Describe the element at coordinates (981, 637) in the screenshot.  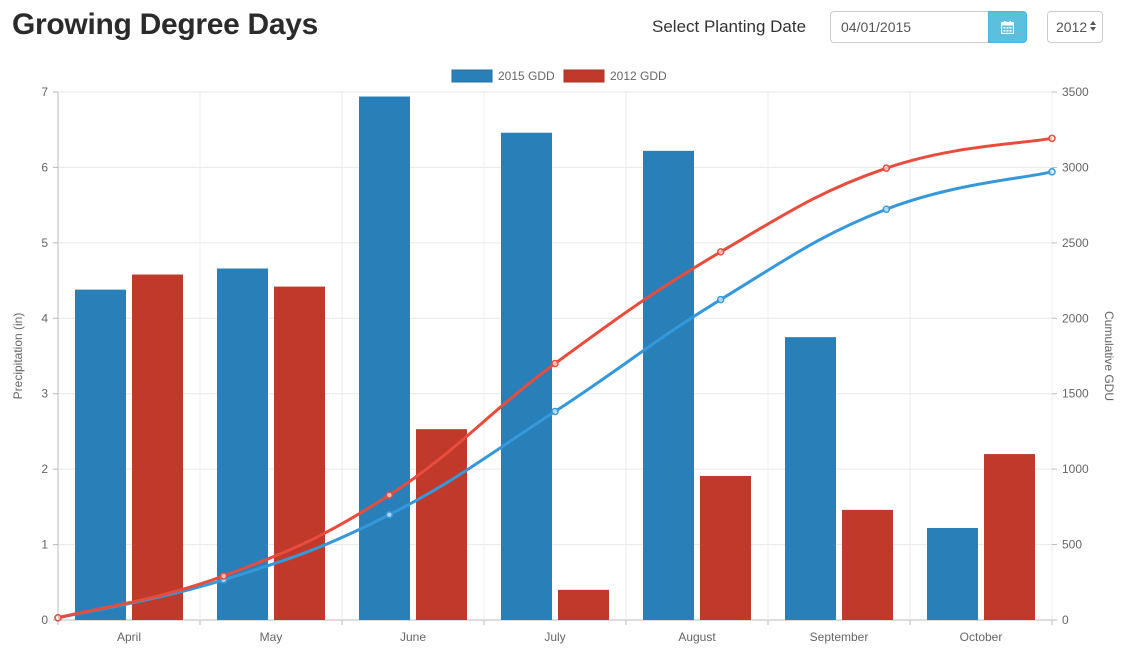
I see `x-tick-label: October` at that location.